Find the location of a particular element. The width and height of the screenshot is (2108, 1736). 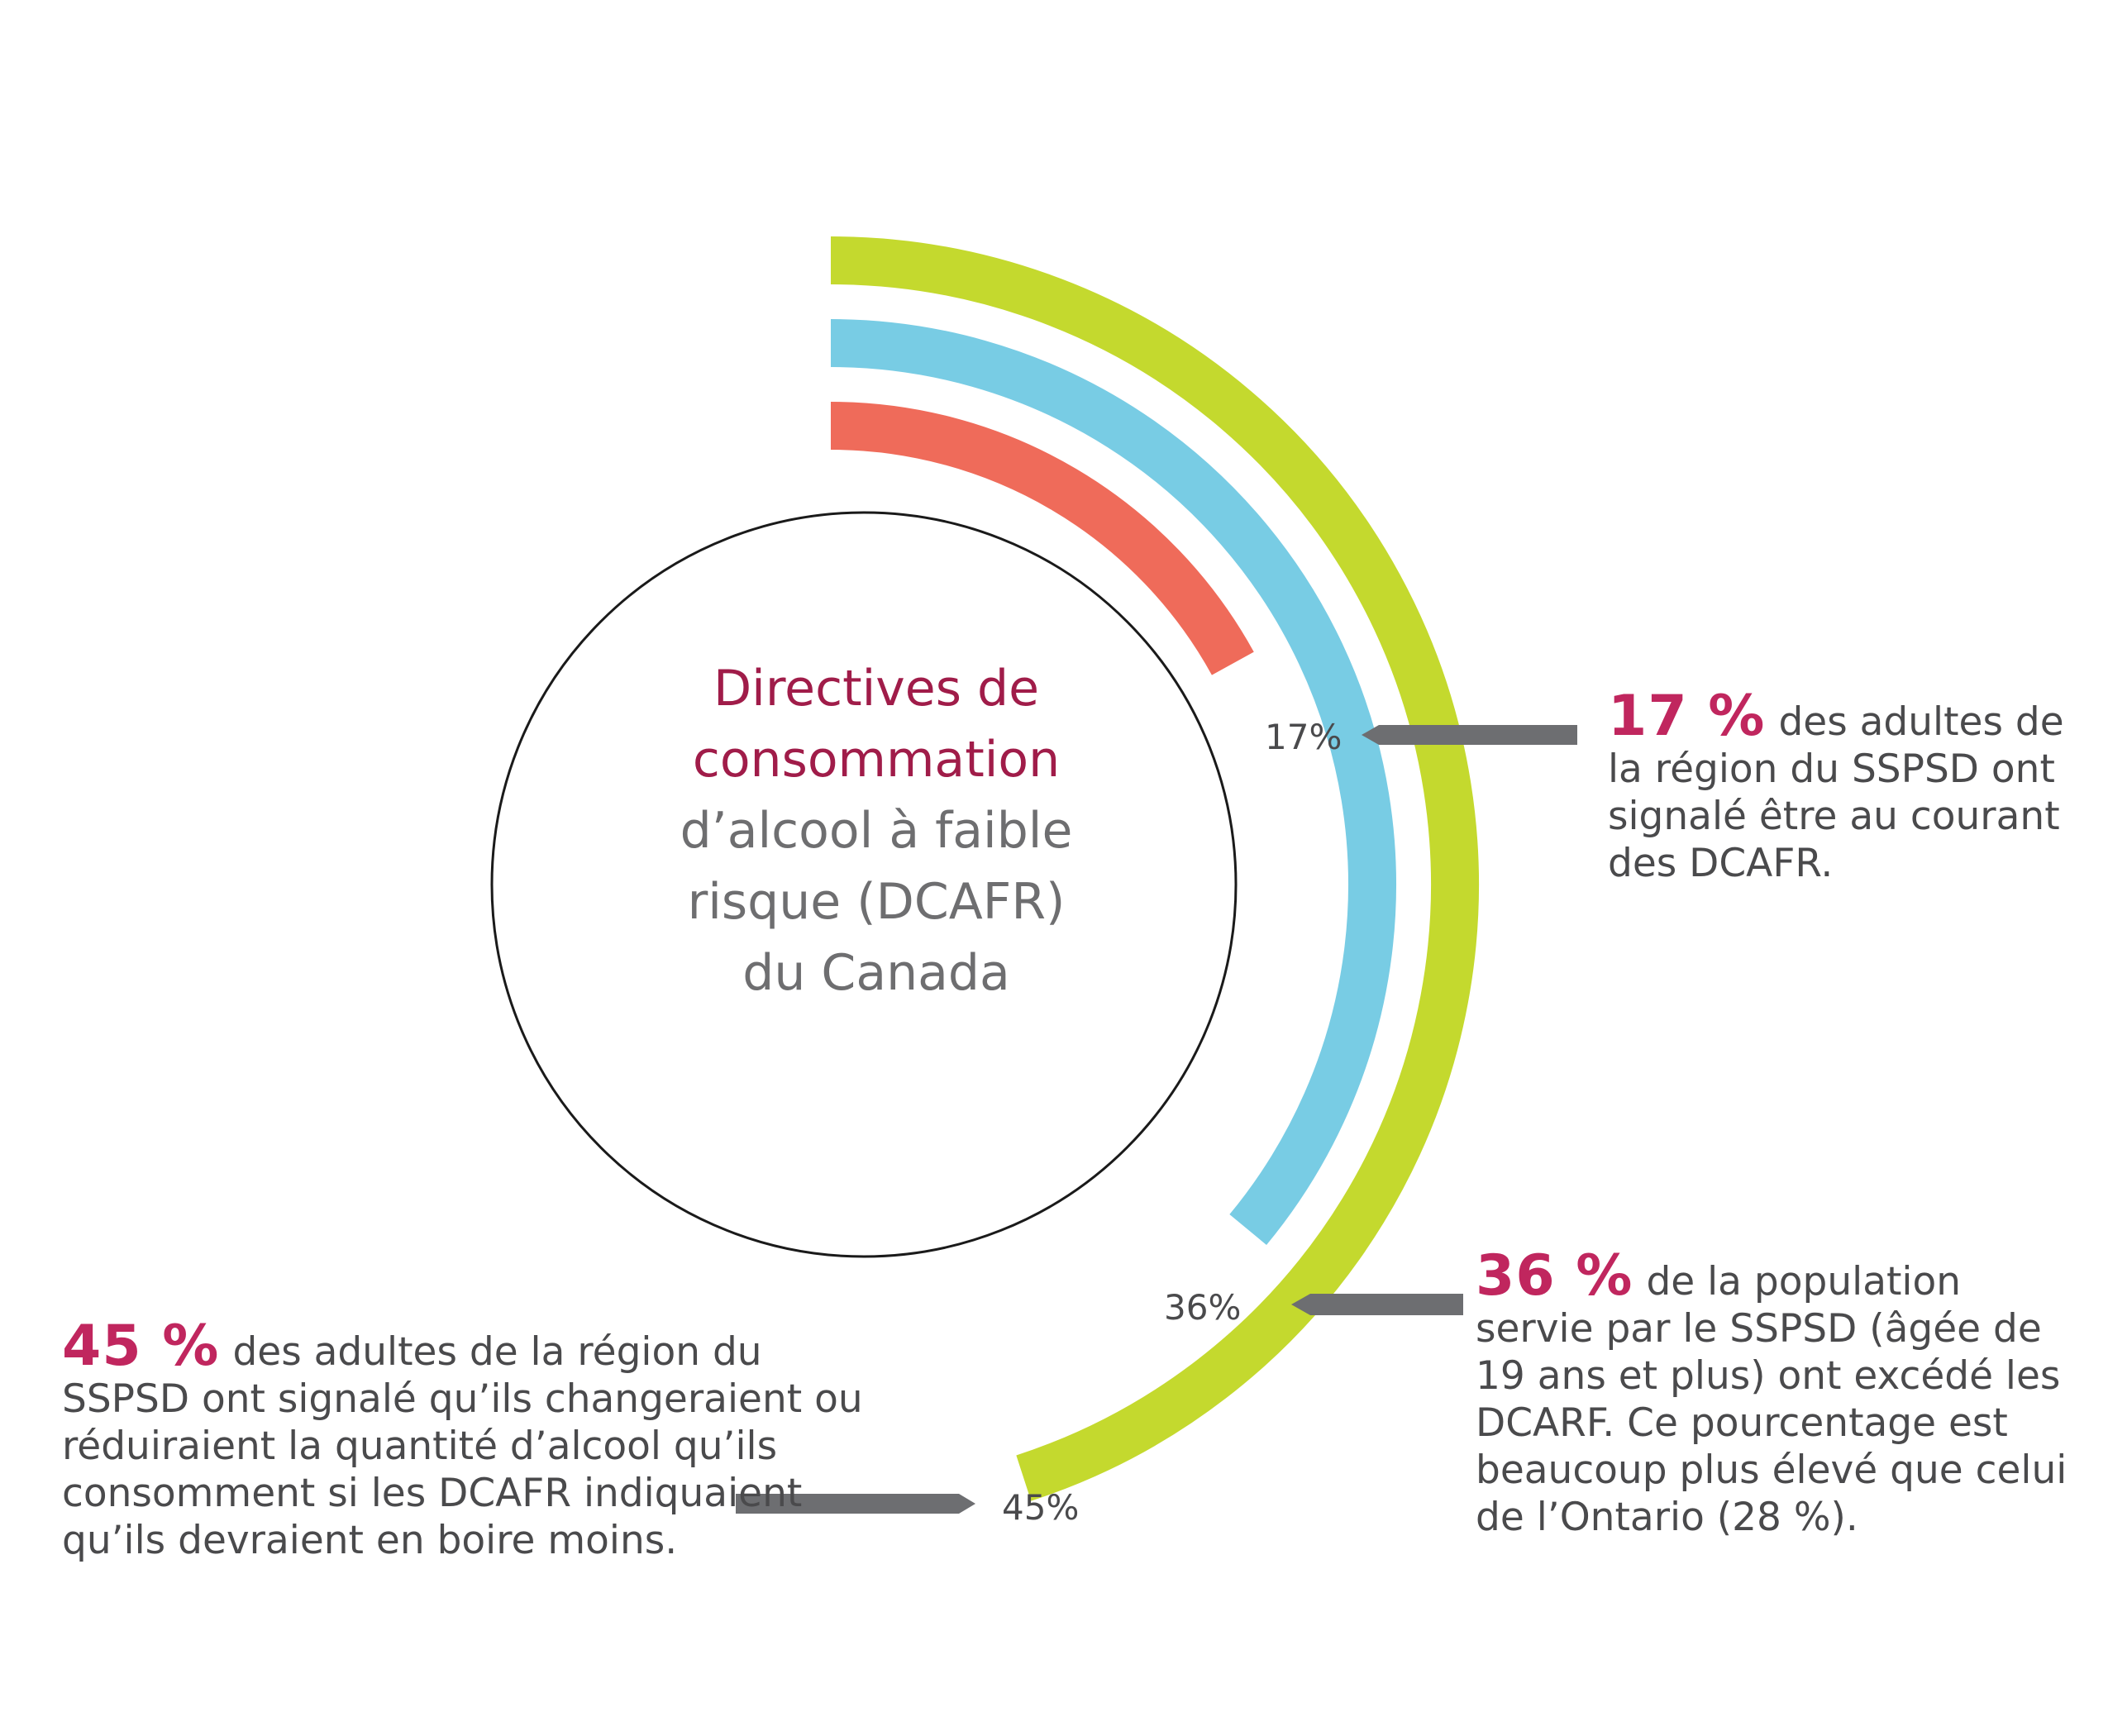

label-17-percent: 17% is located at coordinates (1303, 737).